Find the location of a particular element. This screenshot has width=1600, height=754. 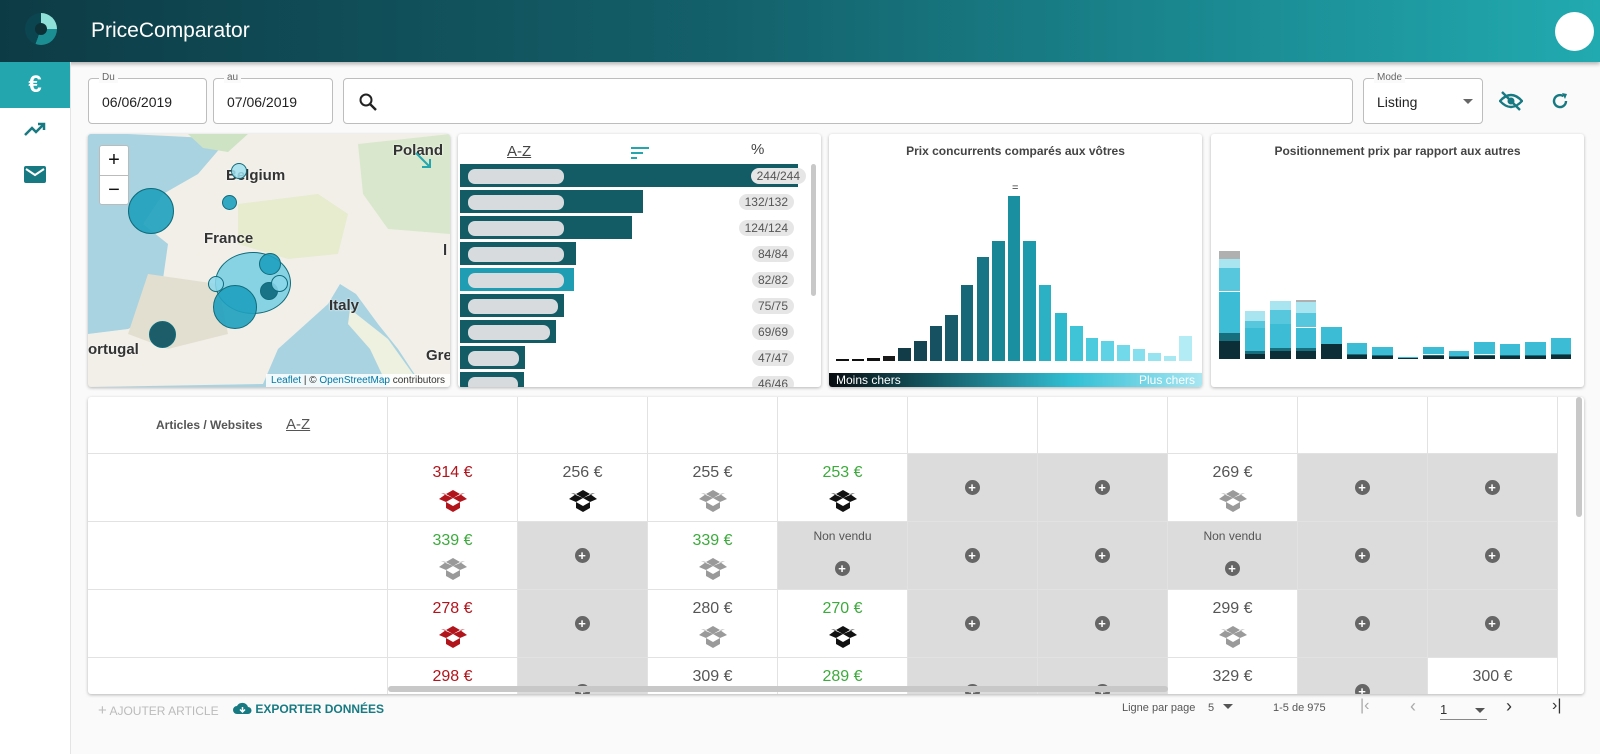

sort-az-icon: A-Z is located at coordinates (298, 424).